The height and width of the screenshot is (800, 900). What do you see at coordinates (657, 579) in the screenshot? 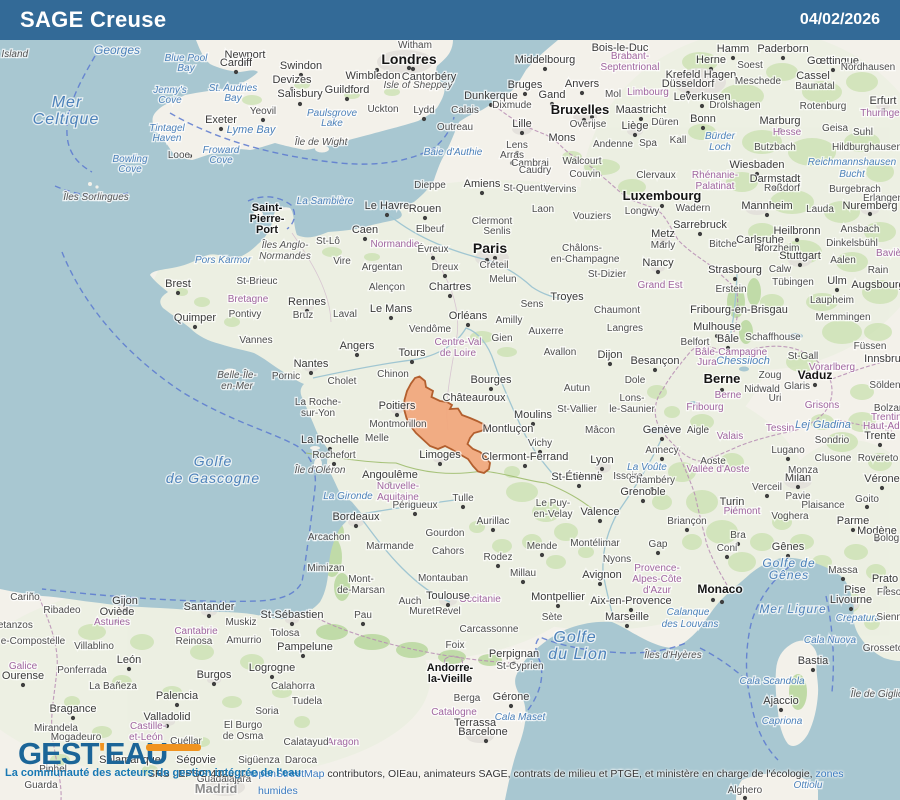
I see `map-label: Alpes-Côte` at bounding box center [657, 579].